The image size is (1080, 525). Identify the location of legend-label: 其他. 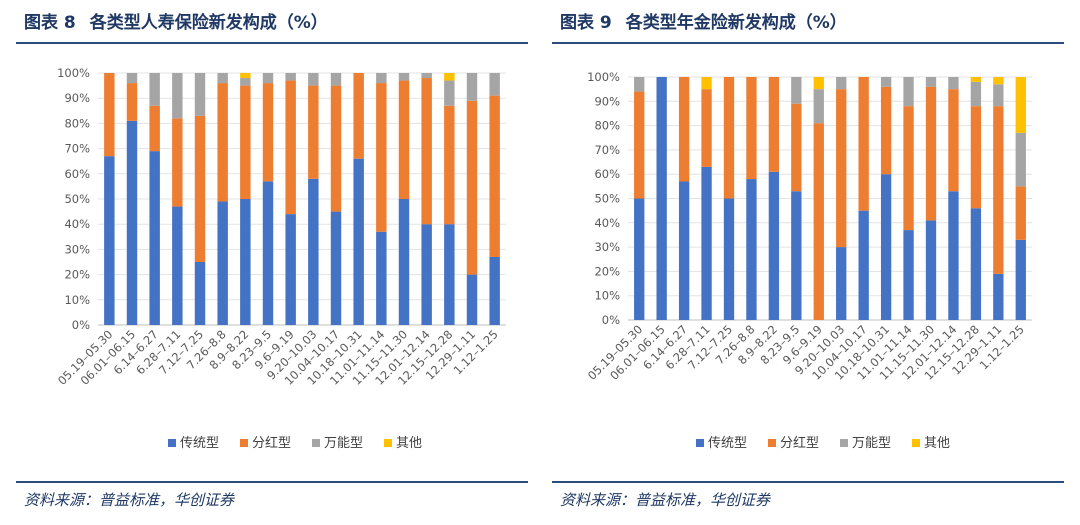
(409, 443).